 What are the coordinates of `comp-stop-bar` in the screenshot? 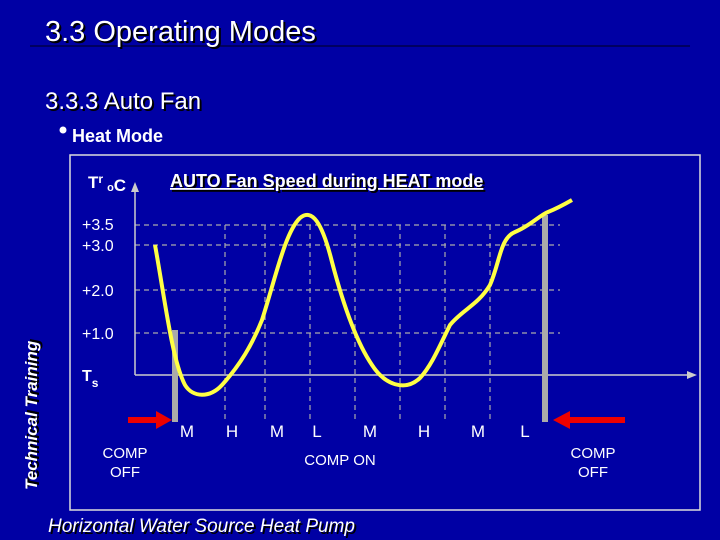 It's located at (545, 318).